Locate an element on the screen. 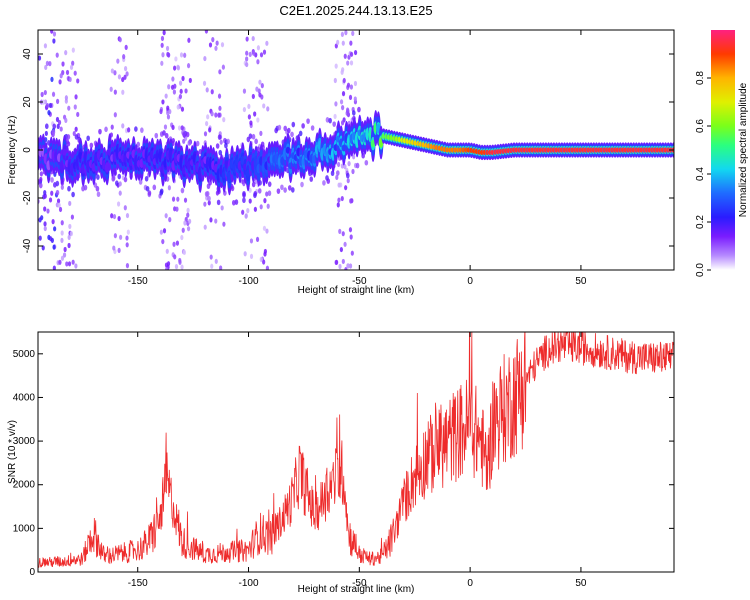 This screenshot has height=600, width=750. y-tick-label: 0 is located at coordinates (32, 572).